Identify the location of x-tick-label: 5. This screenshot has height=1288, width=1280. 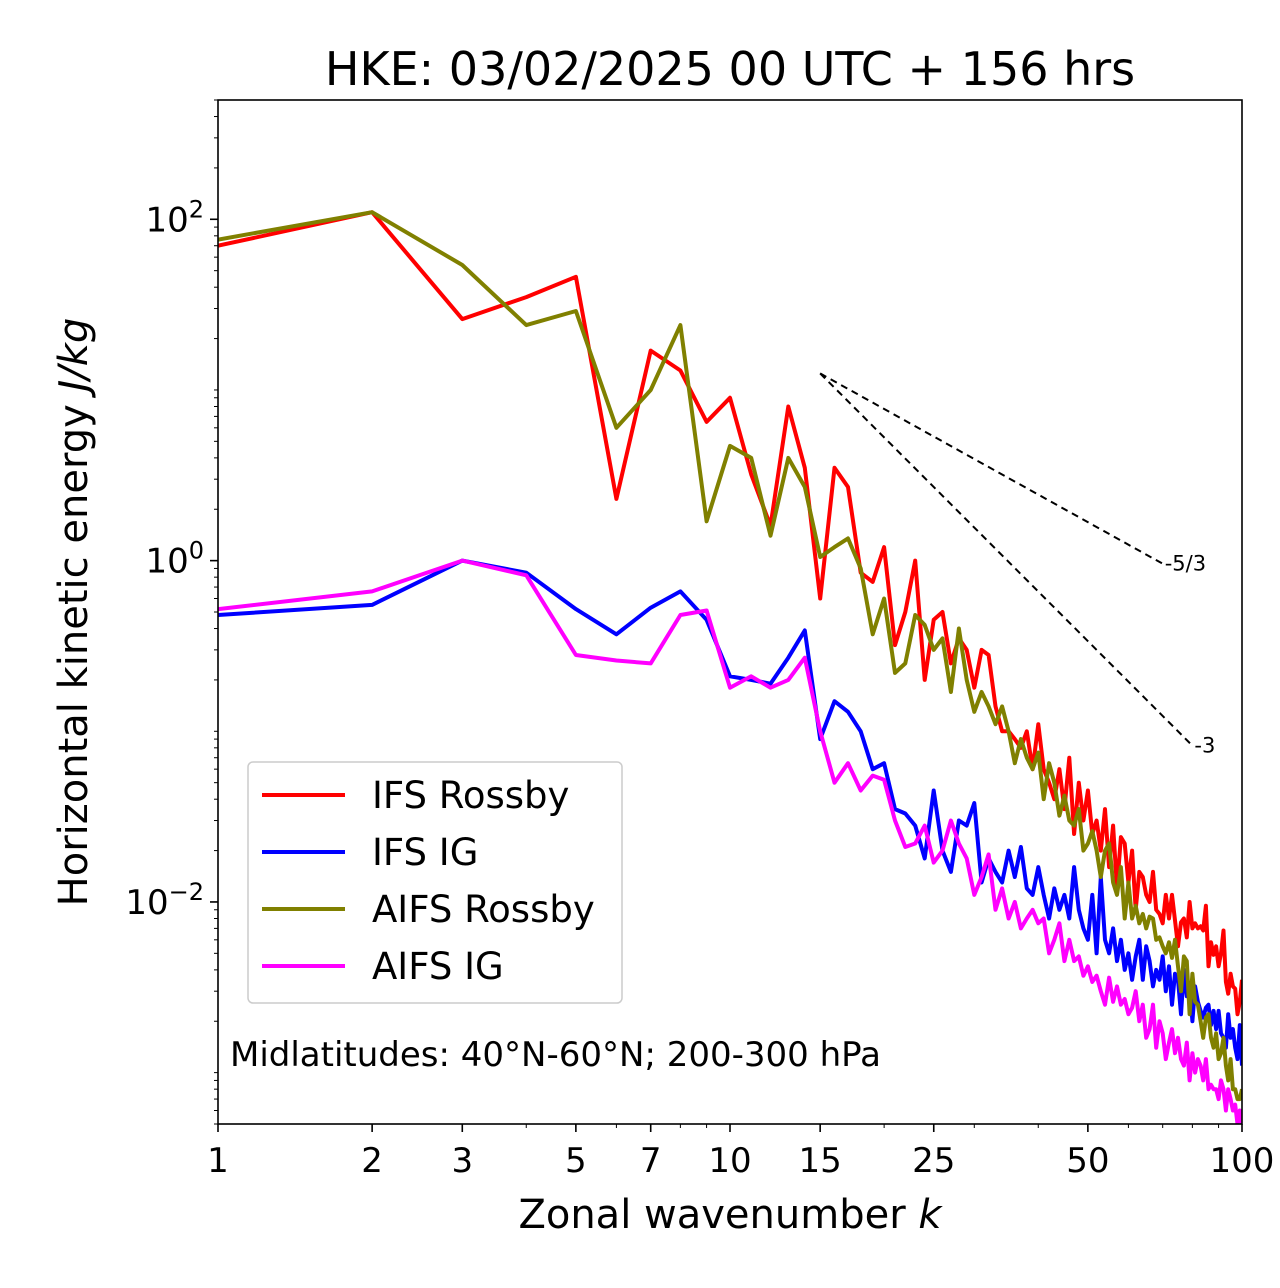
(576, 1161).